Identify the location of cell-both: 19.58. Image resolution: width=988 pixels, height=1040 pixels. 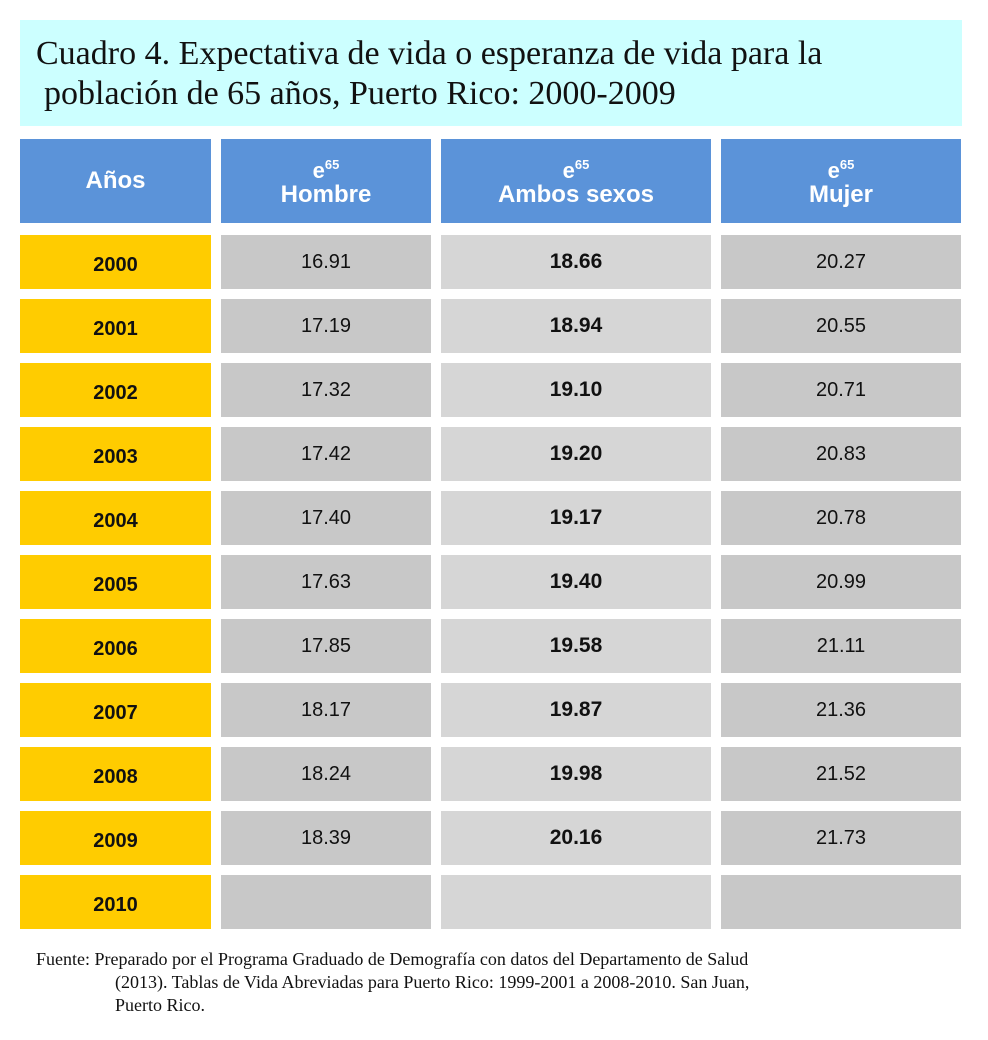
(576, 646).